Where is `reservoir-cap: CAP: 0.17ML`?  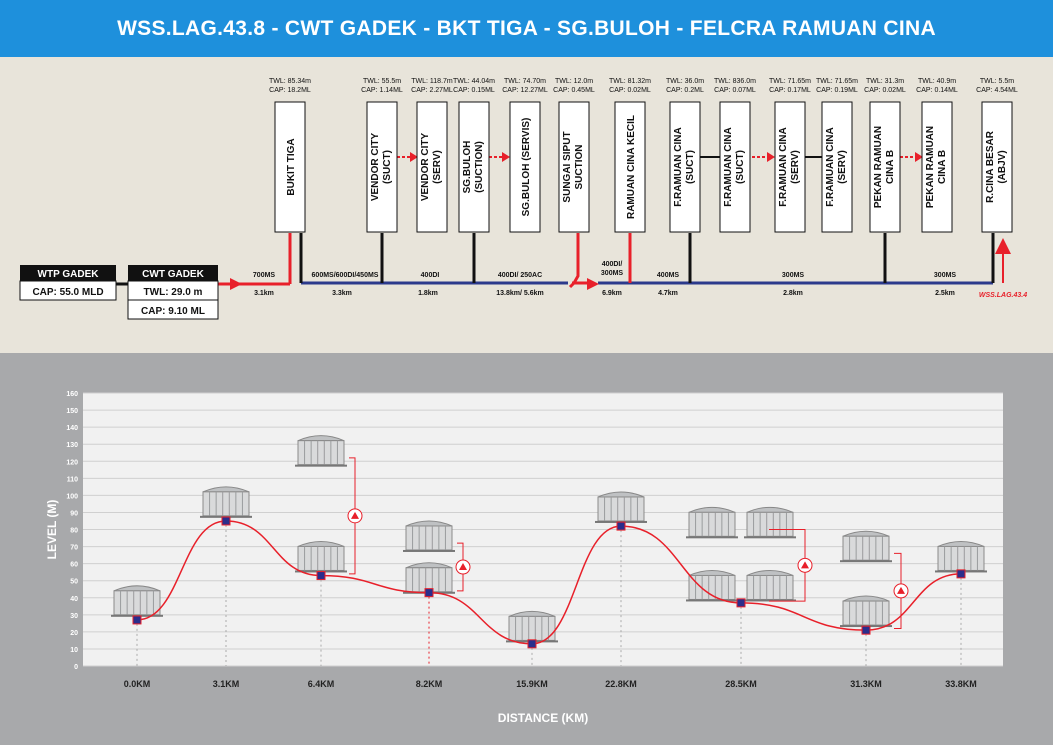
reservoir-cap: CAP: 0.17ML is located at coordinates (790, 90).